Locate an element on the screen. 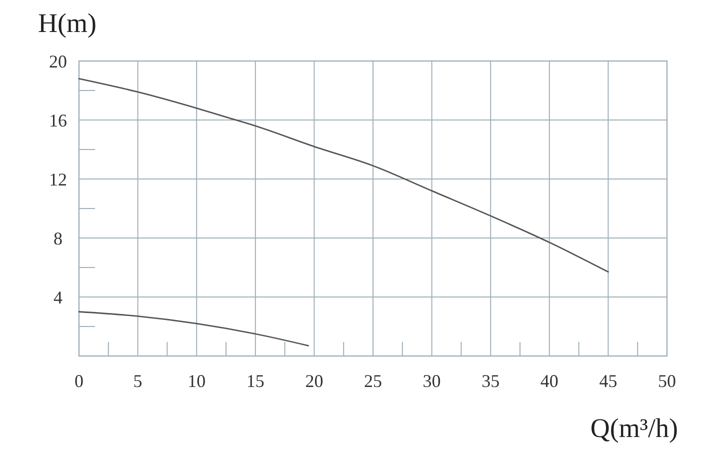  y-axis-title: H(m) is located at coordinates (67, 23).